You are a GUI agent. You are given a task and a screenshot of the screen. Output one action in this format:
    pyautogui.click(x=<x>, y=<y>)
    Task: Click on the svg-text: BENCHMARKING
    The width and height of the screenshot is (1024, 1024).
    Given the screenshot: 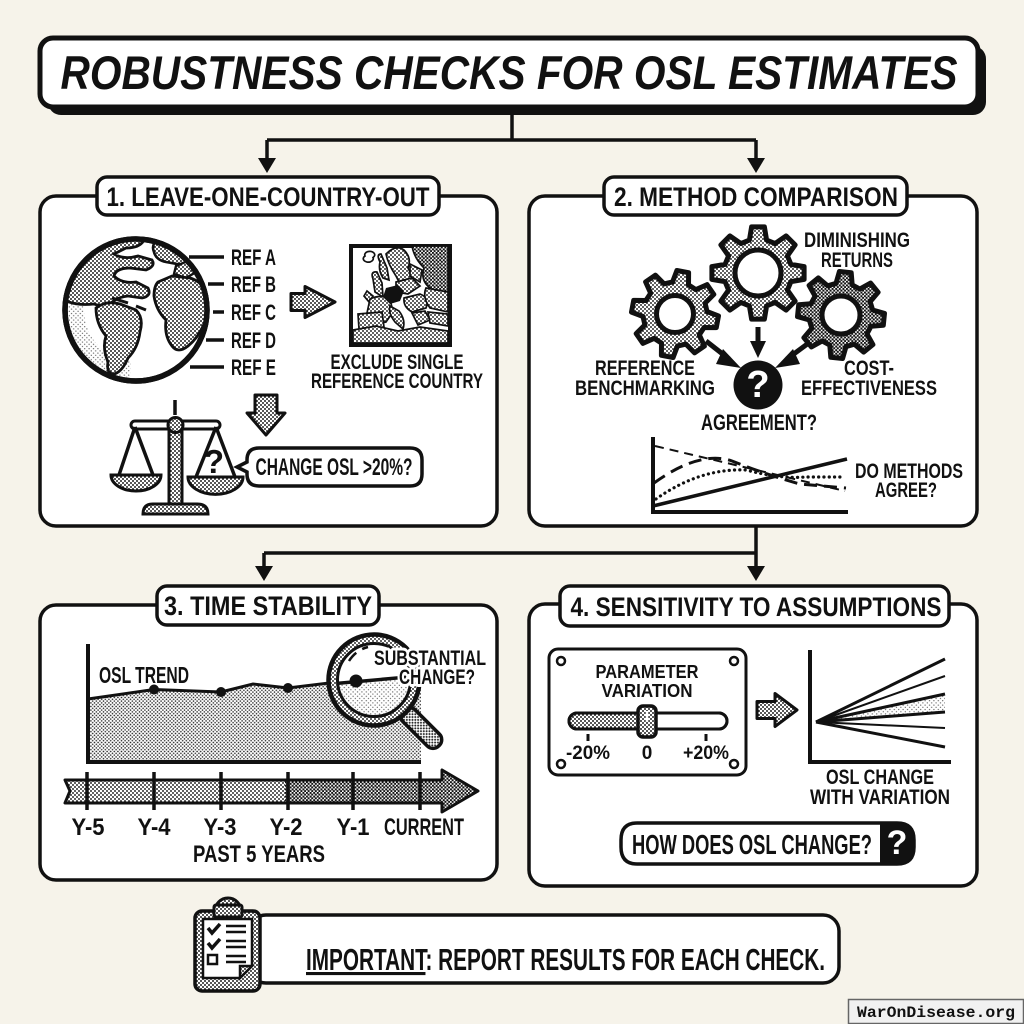 What is the action you would take?
    pyautogui.click(x=645, y=388)
    